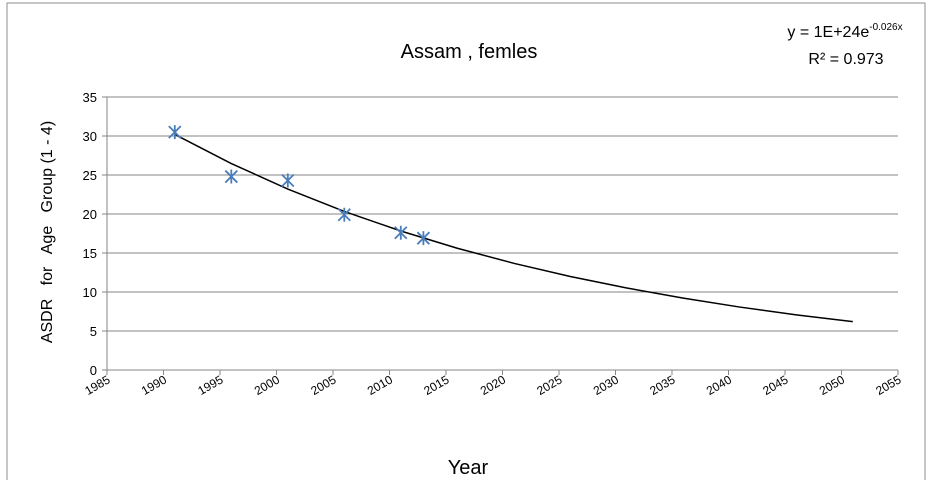 The height and width of the screenshot is (485, 933). What do you see at coordinates (90, 253) in the screenshot?
I see `y-tick-label: 15` at bounding box center [90, 253].